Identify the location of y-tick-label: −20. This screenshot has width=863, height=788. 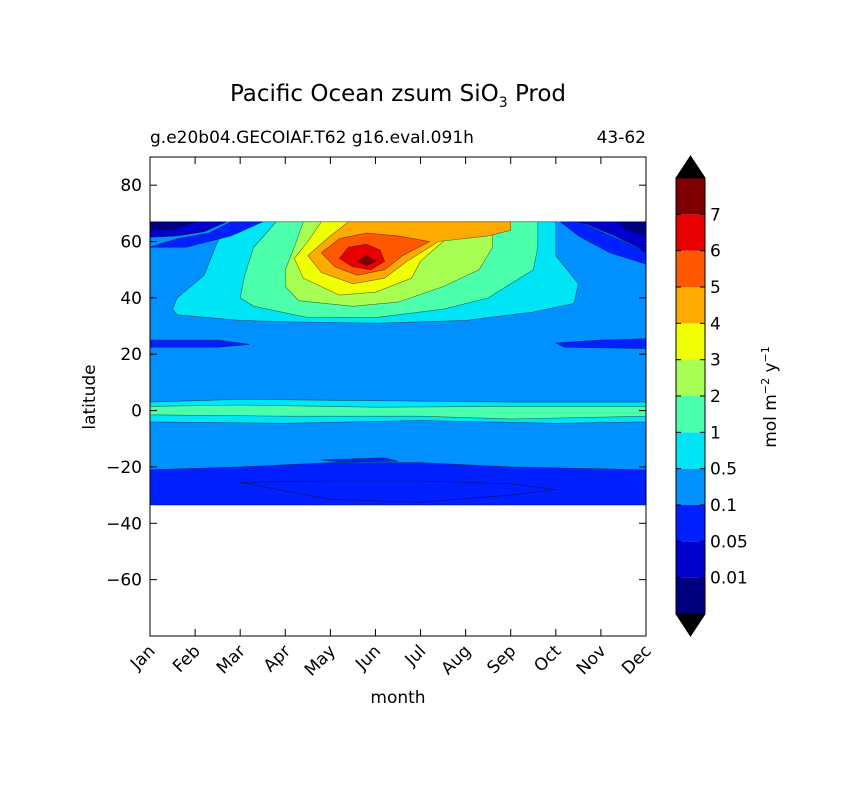
(124, 468).